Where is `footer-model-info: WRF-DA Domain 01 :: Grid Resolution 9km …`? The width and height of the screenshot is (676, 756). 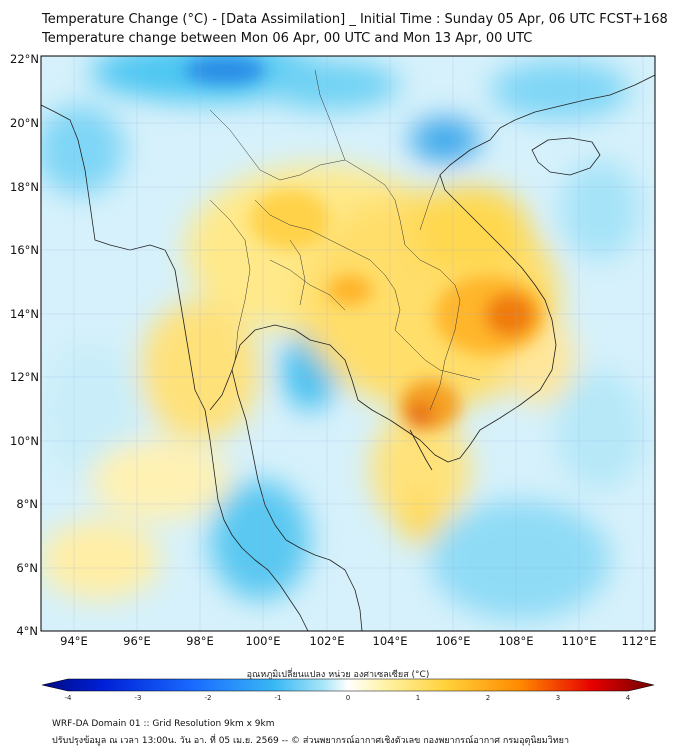
footer-model-info: WRF-DA Domain 01 :: Grid Resolution 9km … is located at coordinates (163, 724).